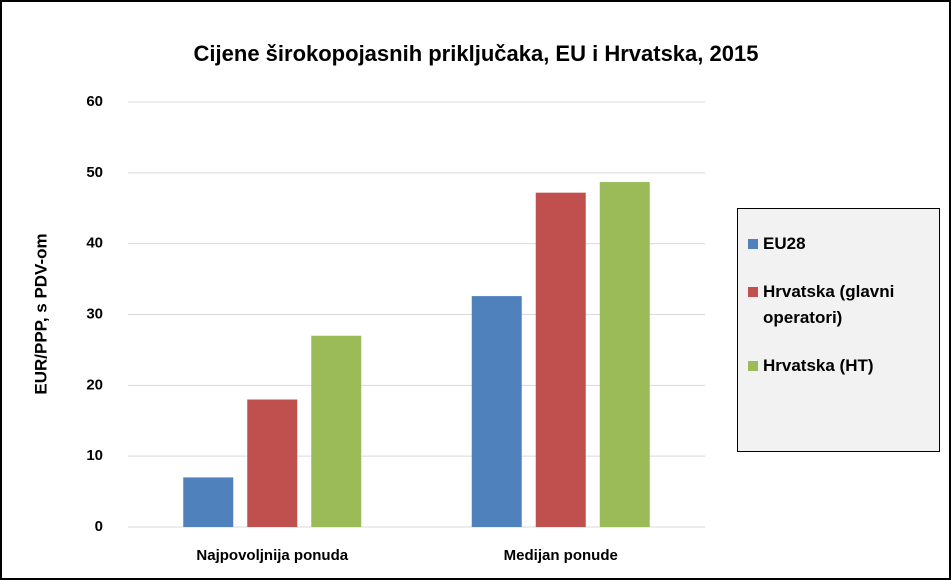 The image size is (951, 580). What do you see at coordinates (94, 313) in the screenshot?
I see `y-tick-label: 30` at bounding box center [94, 313].